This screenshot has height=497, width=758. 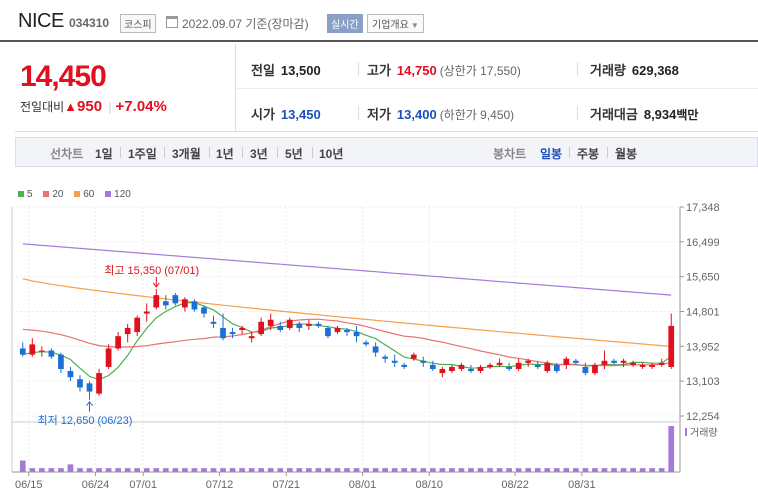 I want to click on candle-monthly: 월봉, so click(x=626, y=154).